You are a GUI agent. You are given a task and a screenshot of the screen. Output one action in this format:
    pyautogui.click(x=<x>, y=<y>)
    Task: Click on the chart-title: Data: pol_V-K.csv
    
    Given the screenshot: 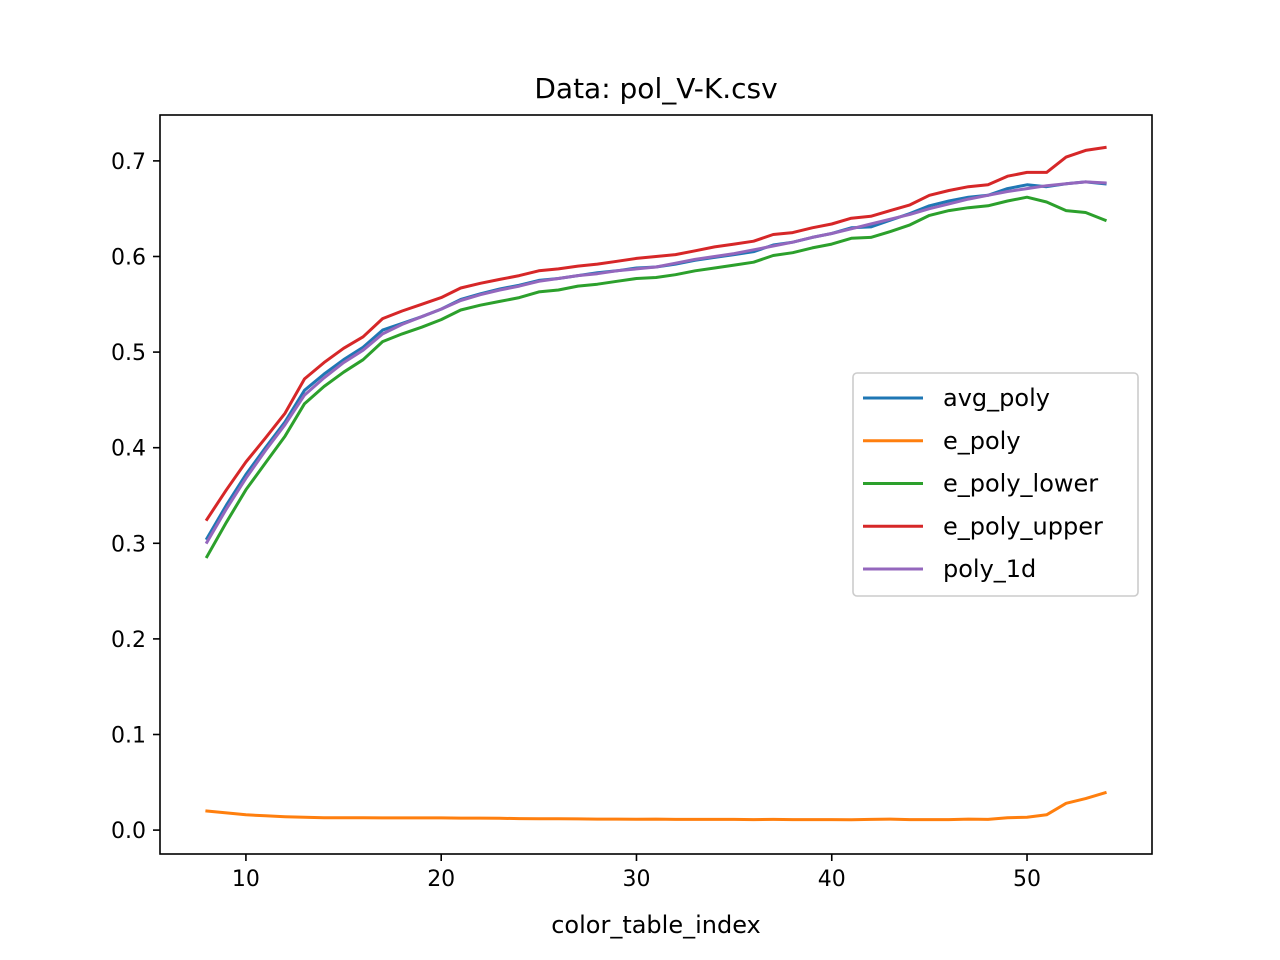 What is the action you would take?
    pyautogui.click(x=655, y=88)
    